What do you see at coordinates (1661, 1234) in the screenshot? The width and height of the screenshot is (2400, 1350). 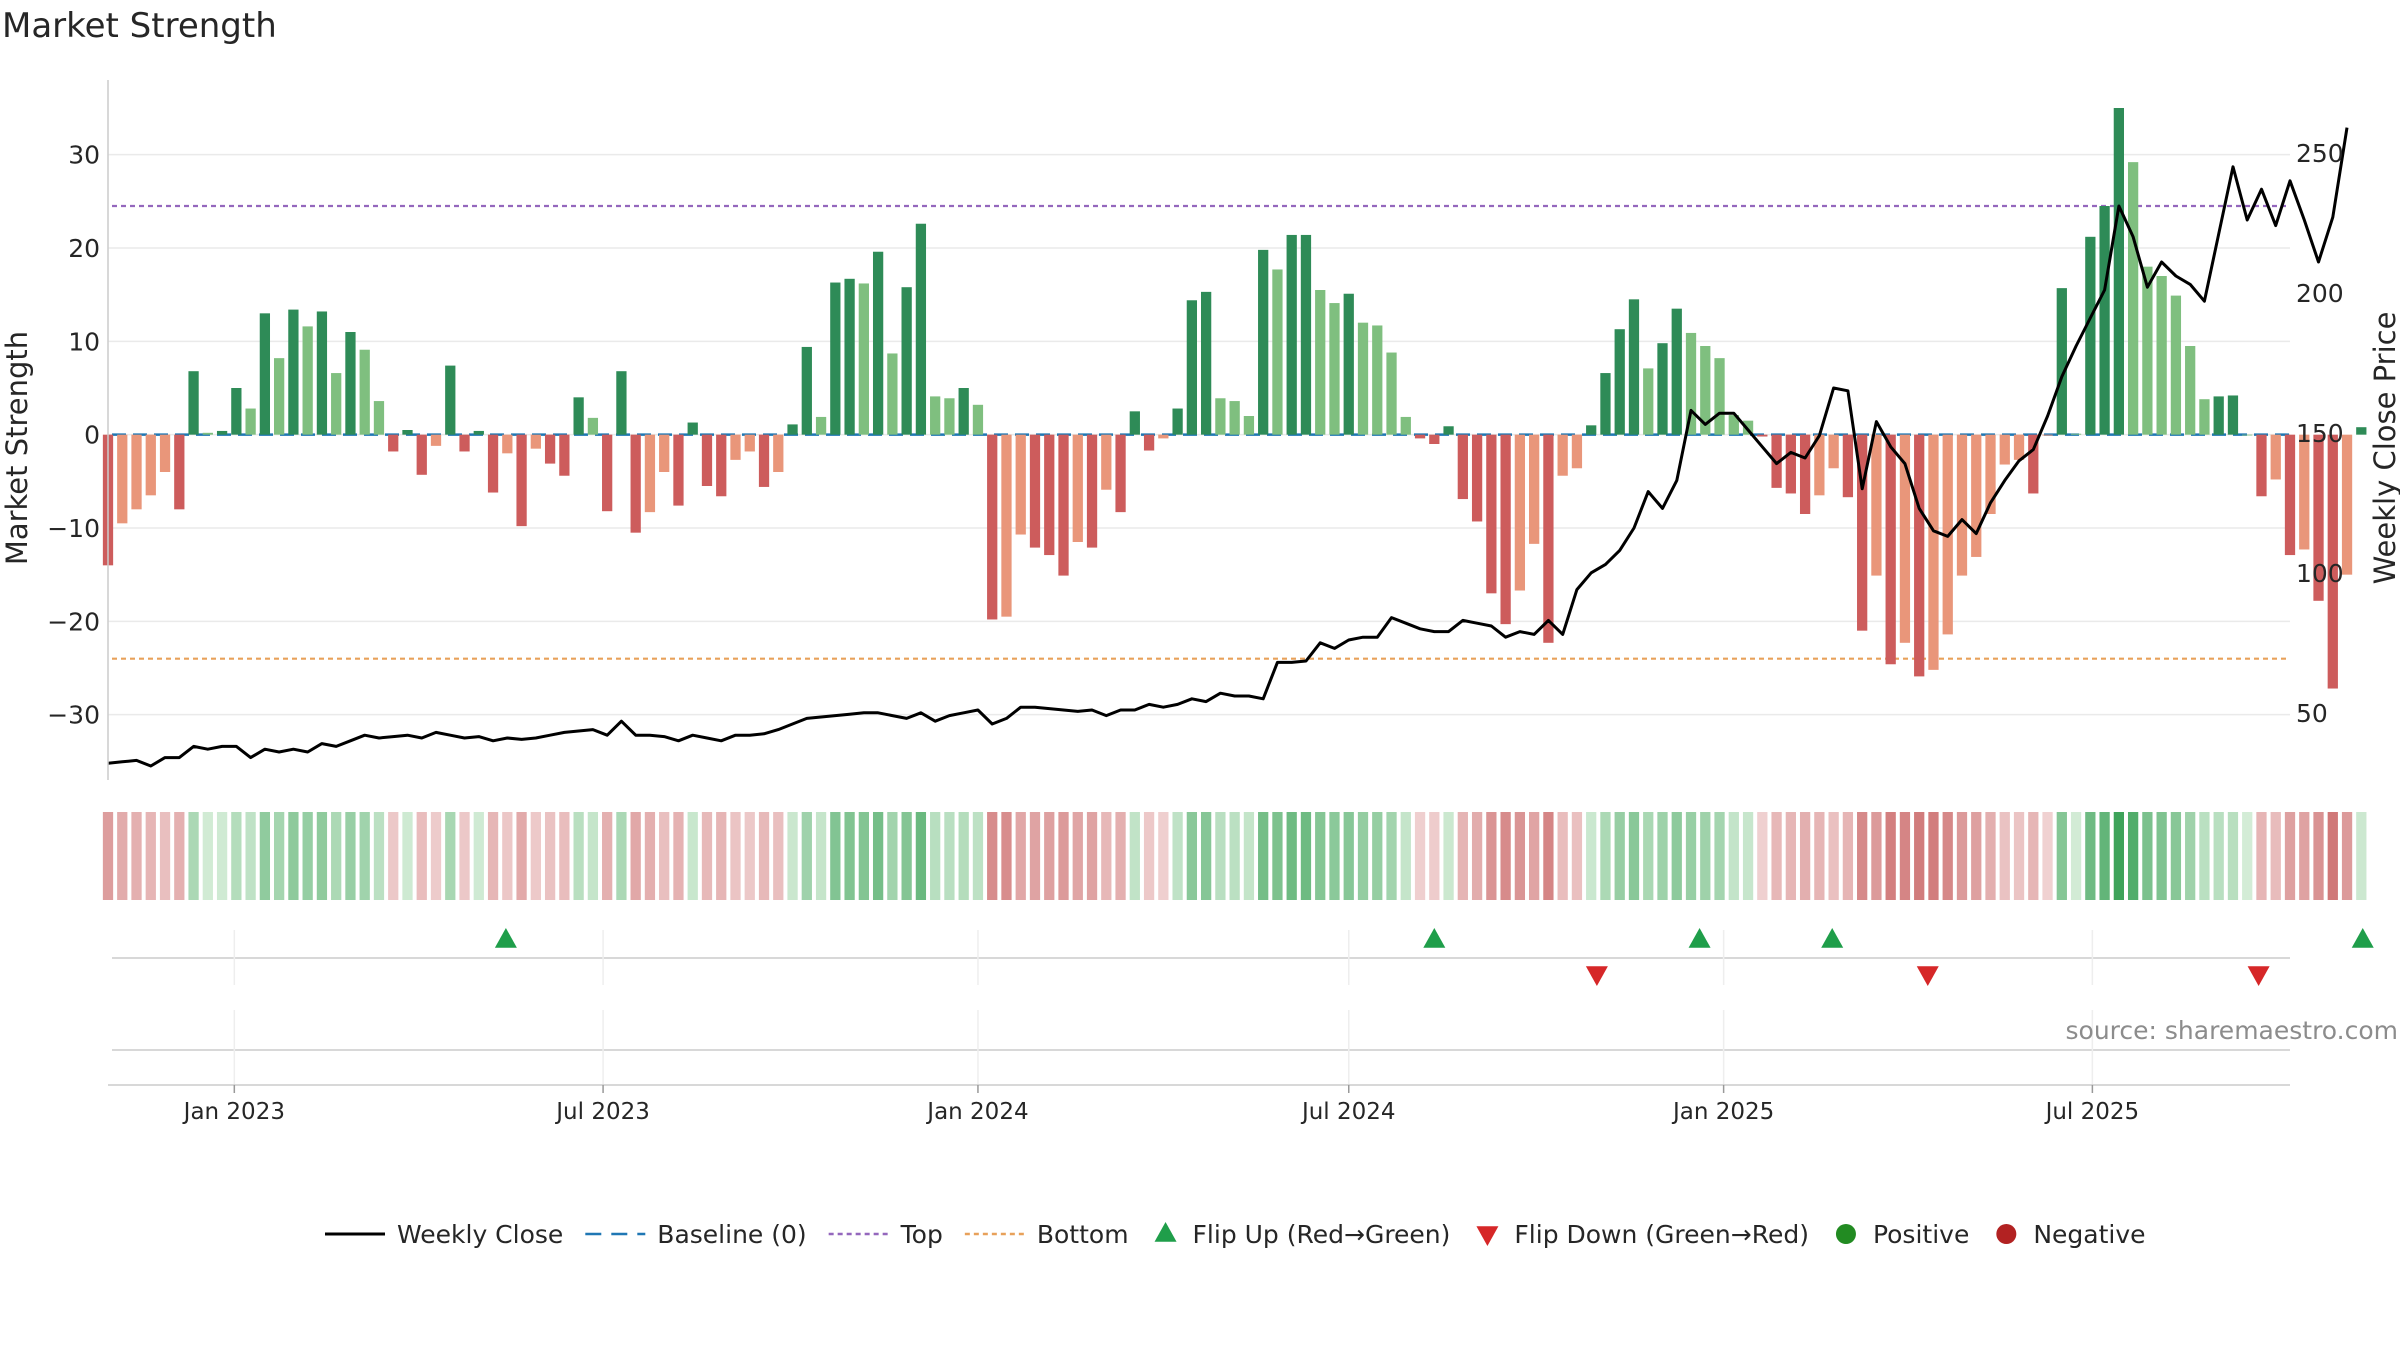 I see `legend-label-flip_down: Flip Down (Green→Red)` at bounding box center [1661, 1234].